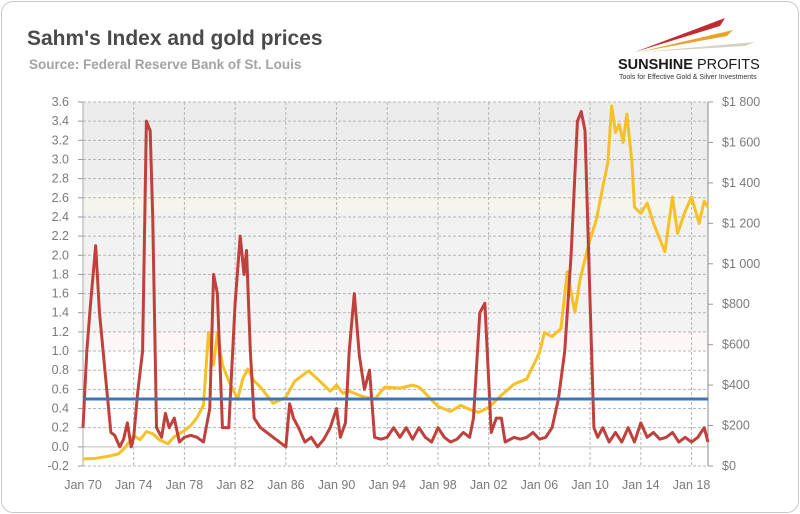 This screenshot has width=800, height=514. Describe the element at coordinates (590, 485) in the screenshot. I see `x-axis-tick-label: Jan 10` at that location.